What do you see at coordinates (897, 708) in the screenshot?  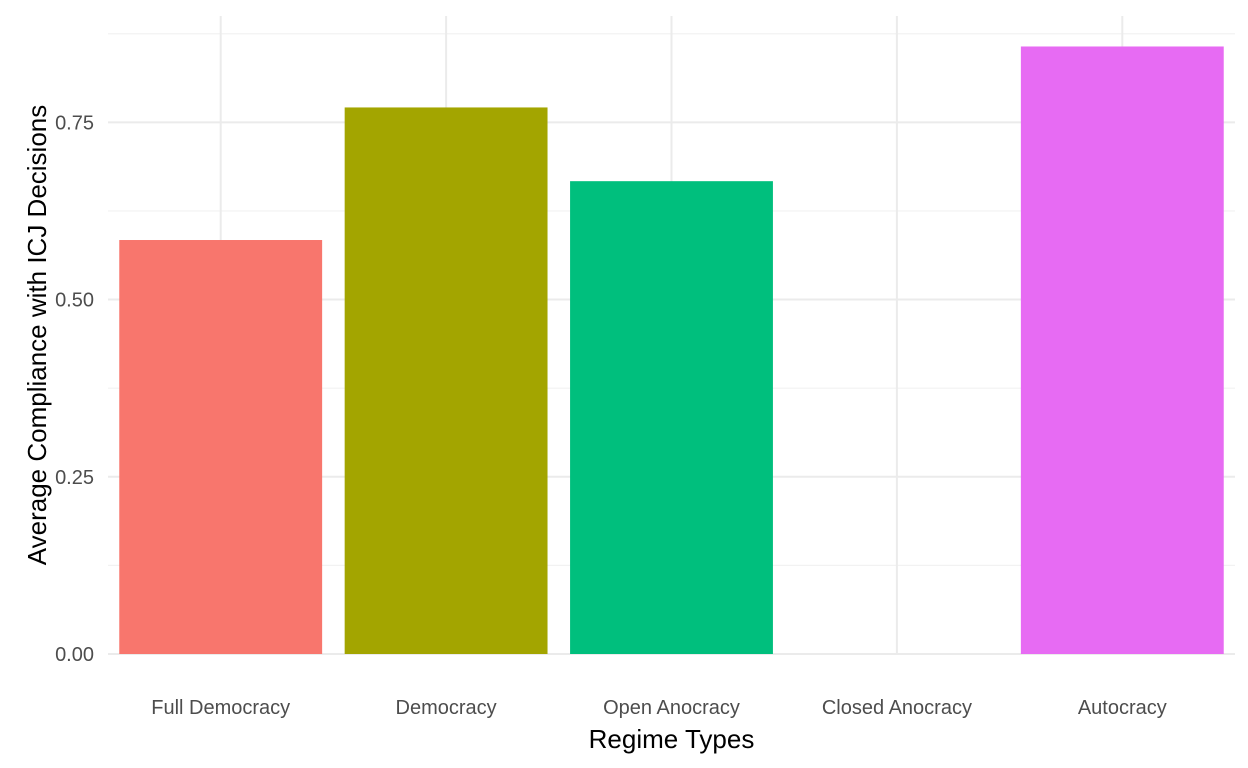 I see `x-tick-label: Closed Anocracy` at bounding box center [897, 708].